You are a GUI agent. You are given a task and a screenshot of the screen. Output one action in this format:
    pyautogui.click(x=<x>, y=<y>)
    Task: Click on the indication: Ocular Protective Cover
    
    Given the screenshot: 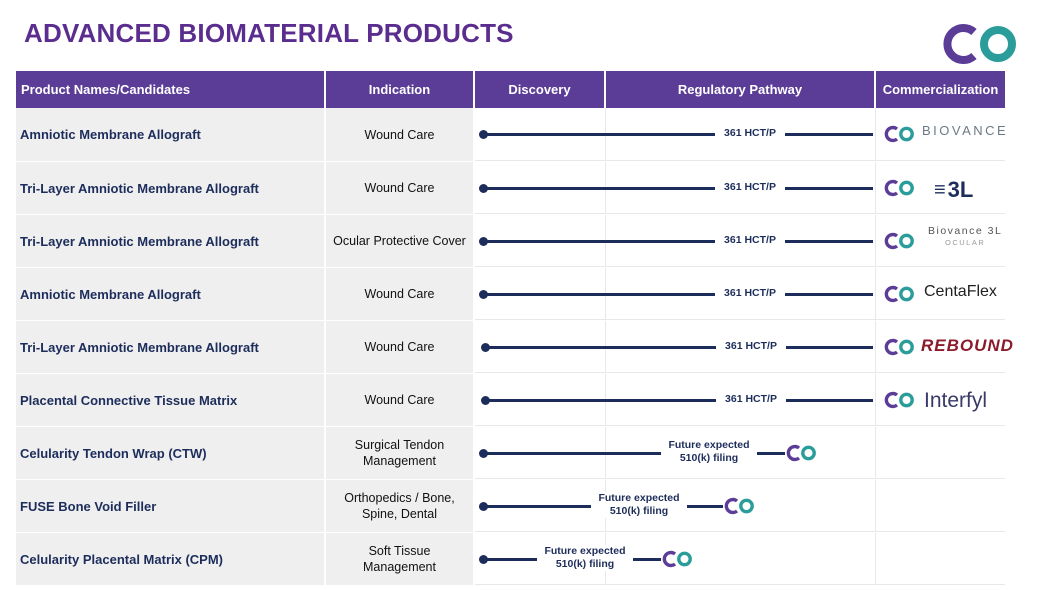 What is the action you would take?
    pyautogui.click(x=400, y=241)
    